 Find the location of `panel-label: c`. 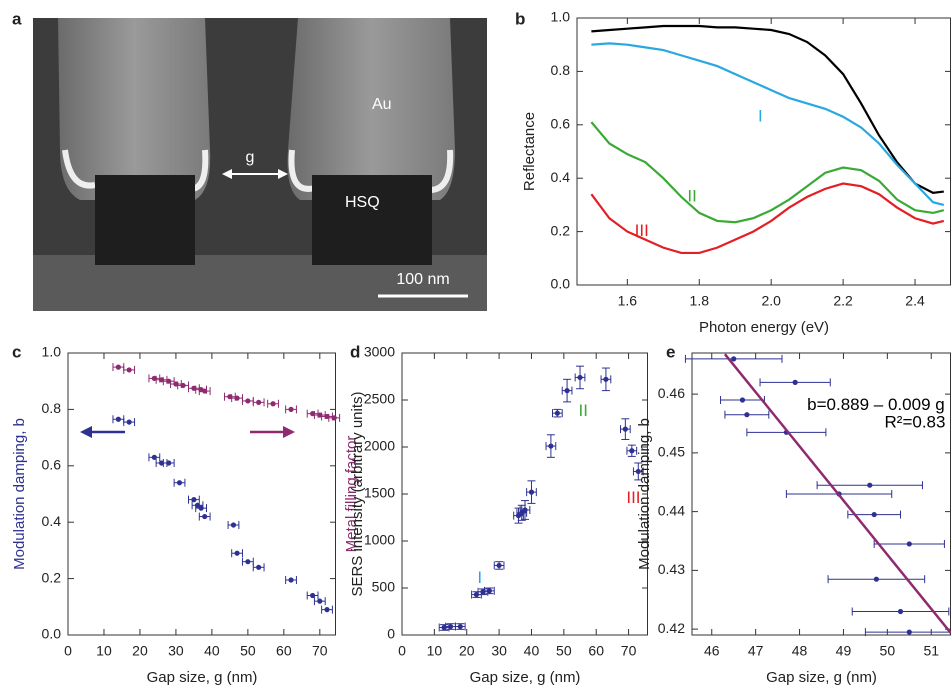

panel-label: c is located at coordinates (16, 351).